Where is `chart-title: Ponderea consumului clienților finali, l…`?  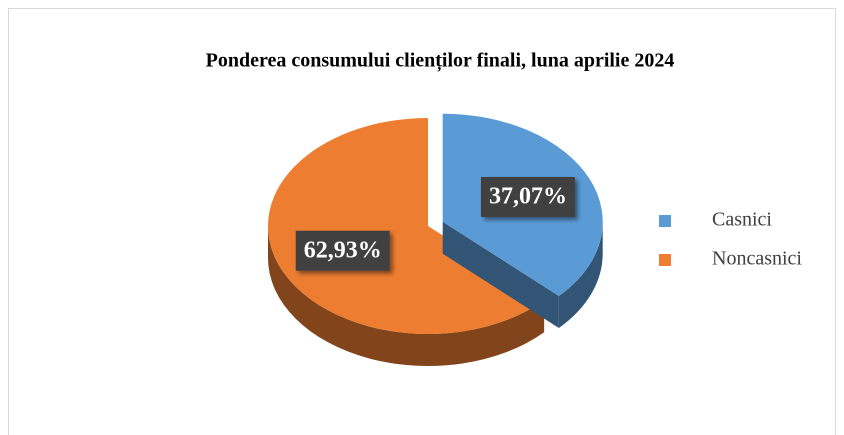
chart-title: Ponderea consumului clienților finali, l… is located at coordinates (440, 61).